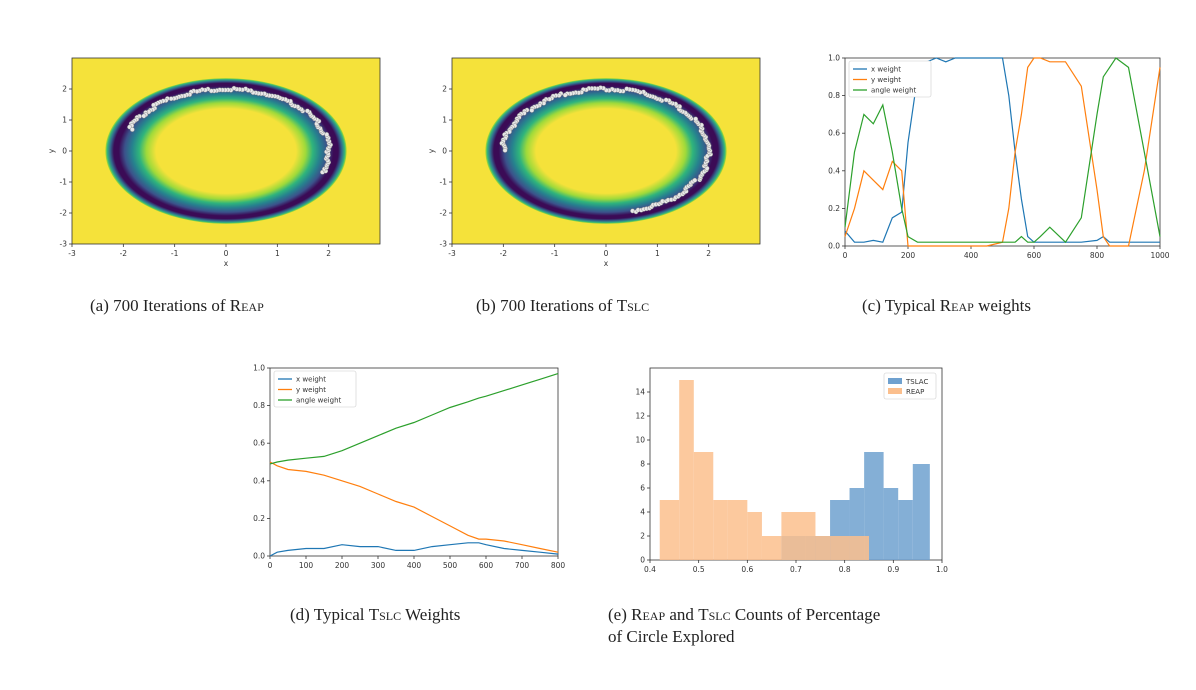  Describe the element at coordinates (1159, 255) in the screenshot. I see `x-tick-label: 1000` at that location.